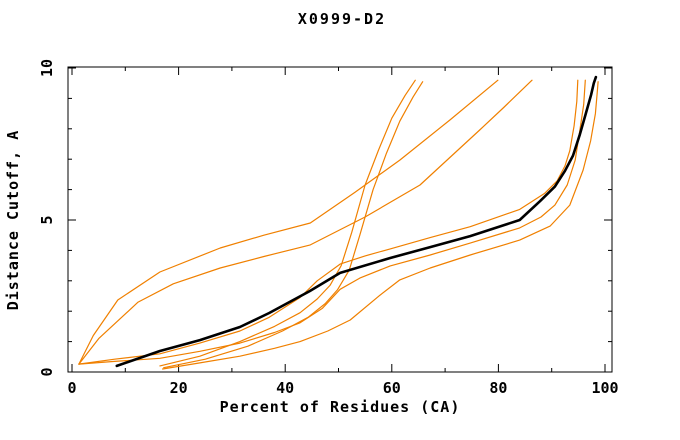  I want to click on y-tick-label: 5, so click(47, 219).